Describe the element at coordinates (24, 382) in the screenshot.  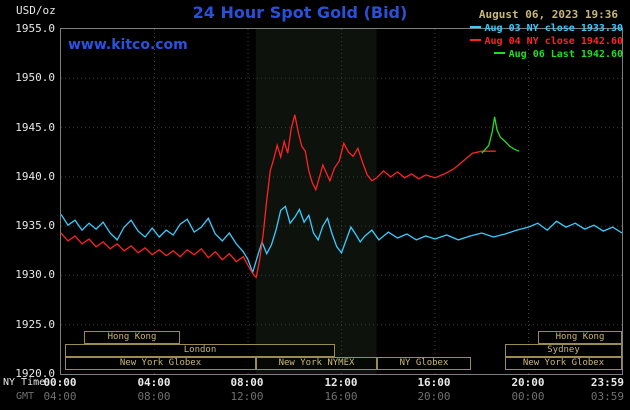
I see `ny-time-axis-label: NY Time` at that location.